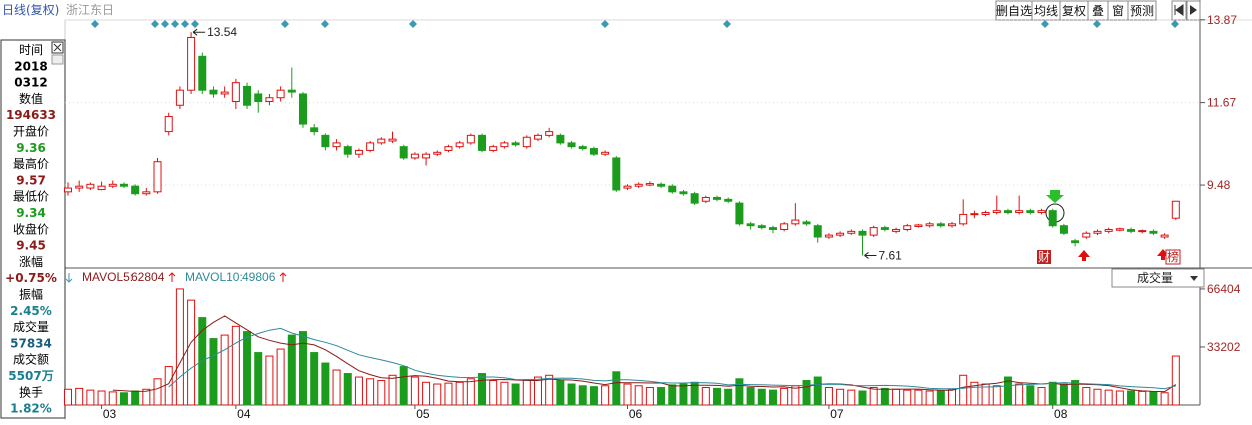 This screenshot has width=1252, height=425. What do you see at coordinates (90, 10) in the screenshot?
I see `stock-name: 浙江东日` at bounding box center [90, 10].